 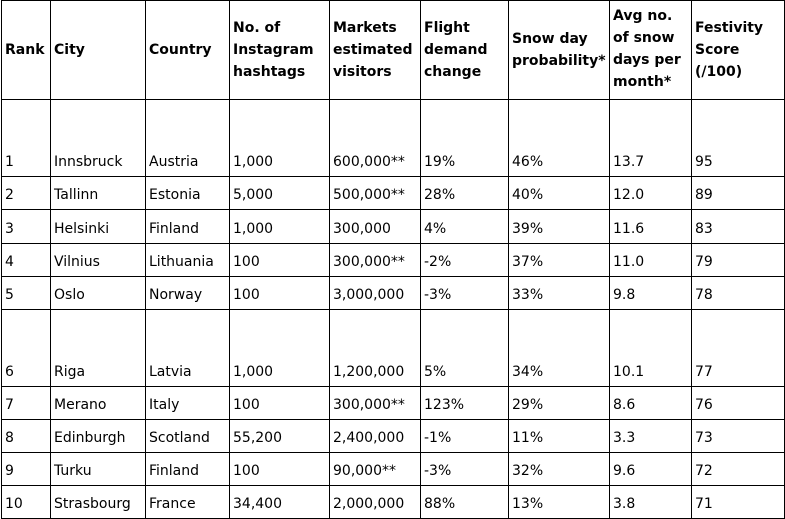 What do you see at coordinates (650, 193) in the screenshot?
I see `cell-snow-days: 12.0` at bounding box center [650, 193].